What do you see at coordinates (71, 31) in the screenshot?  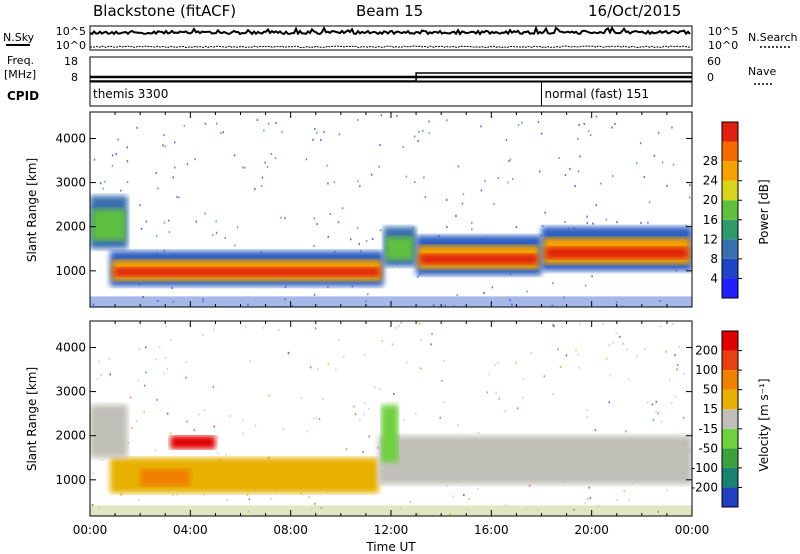 I see `noise-left-tick-top: 10^5` at bounding box center [71, 31].